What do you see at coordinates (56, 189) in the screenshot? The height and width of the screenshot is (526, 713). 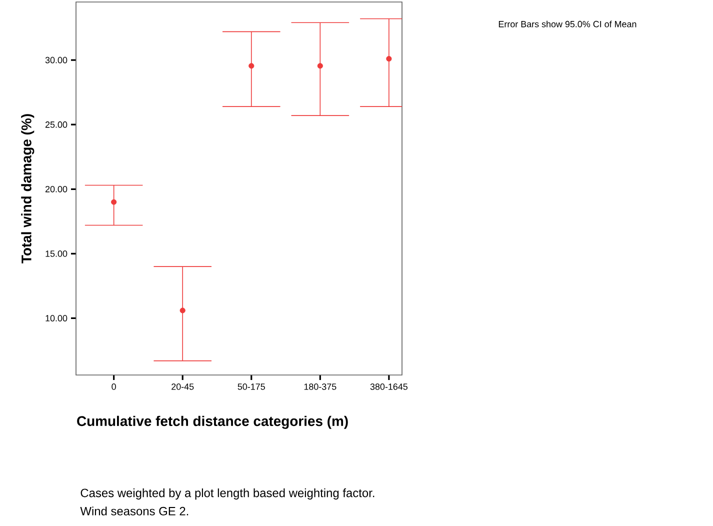 I see `y-tick-label: 20.00` at bounding box center [56, 189].